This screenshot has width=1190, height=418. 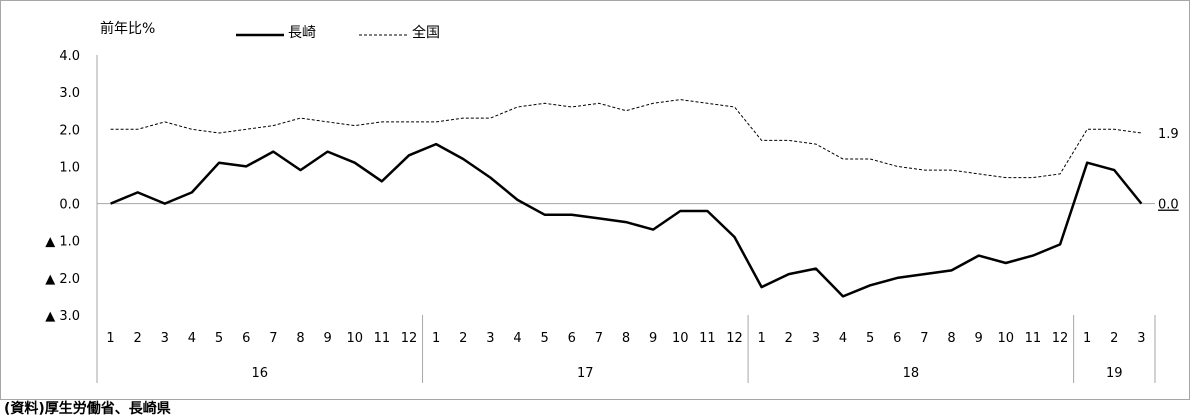 I want to click on y-tick-label: ▲ 2.0, so click(x=62, y=279).